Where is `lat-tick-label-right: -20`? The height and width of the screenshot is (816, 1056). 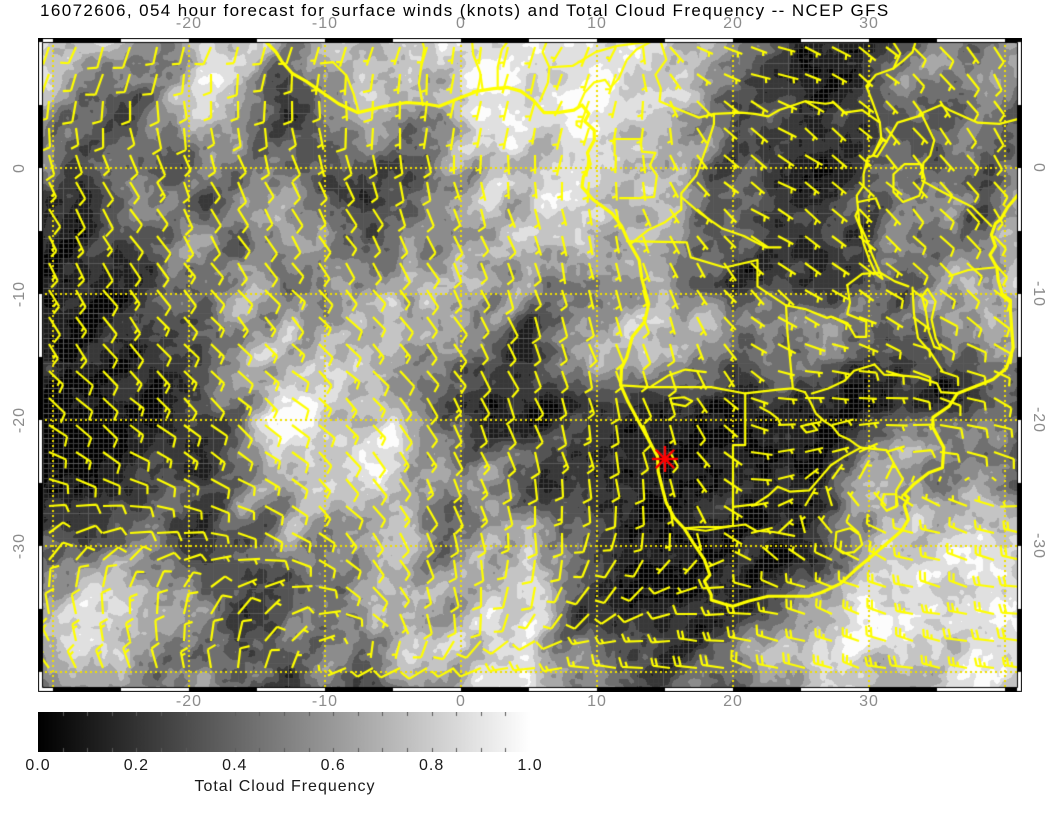 lat-tick-label-right: -20 is located at coordinates (1038, 419).